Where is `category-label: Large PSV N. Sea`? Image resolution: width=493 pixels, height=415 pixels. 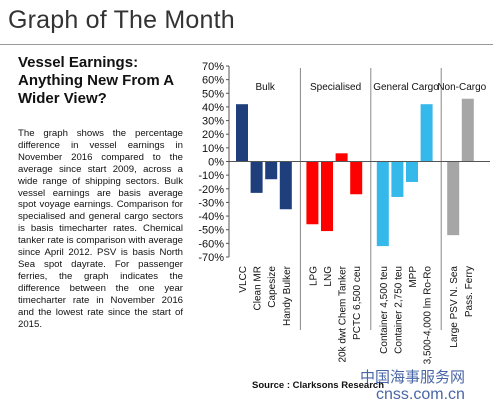 category-label: Large PSV N. Sea is located at coordinates (454, 307).